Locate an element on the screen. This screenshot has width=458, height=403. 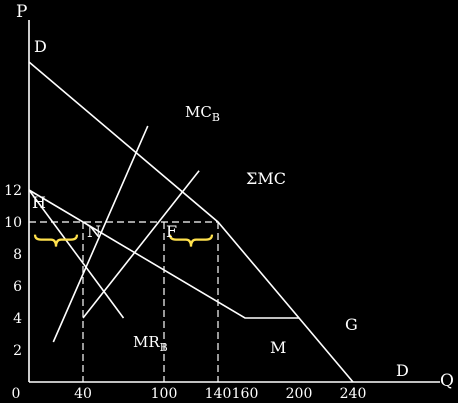
mr-b-line is located at coordinates (76, 254).